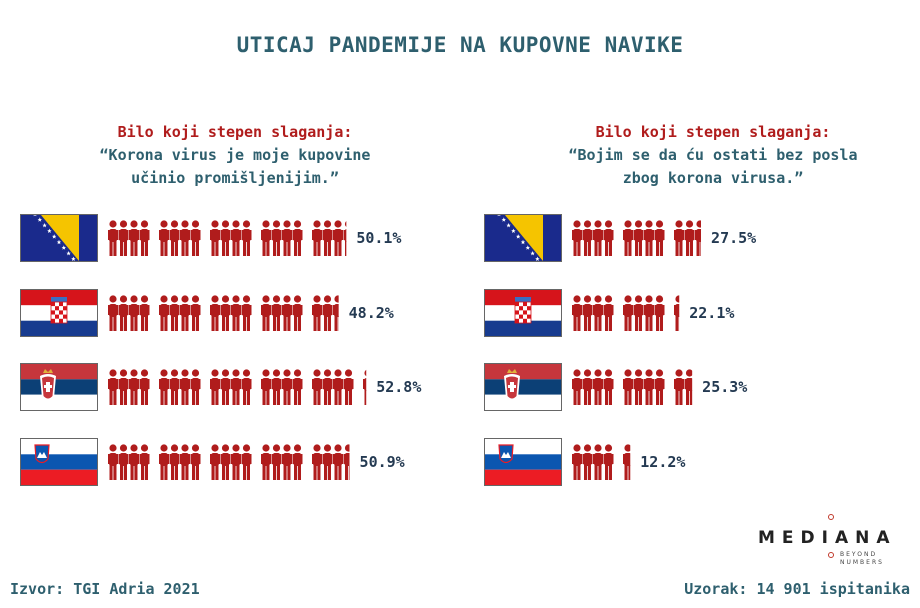 This screenshot has width=920, height=608. Describe the element at coordinates (663, 462) in the screenshot. I see `value-label: 12.2%` at that location.